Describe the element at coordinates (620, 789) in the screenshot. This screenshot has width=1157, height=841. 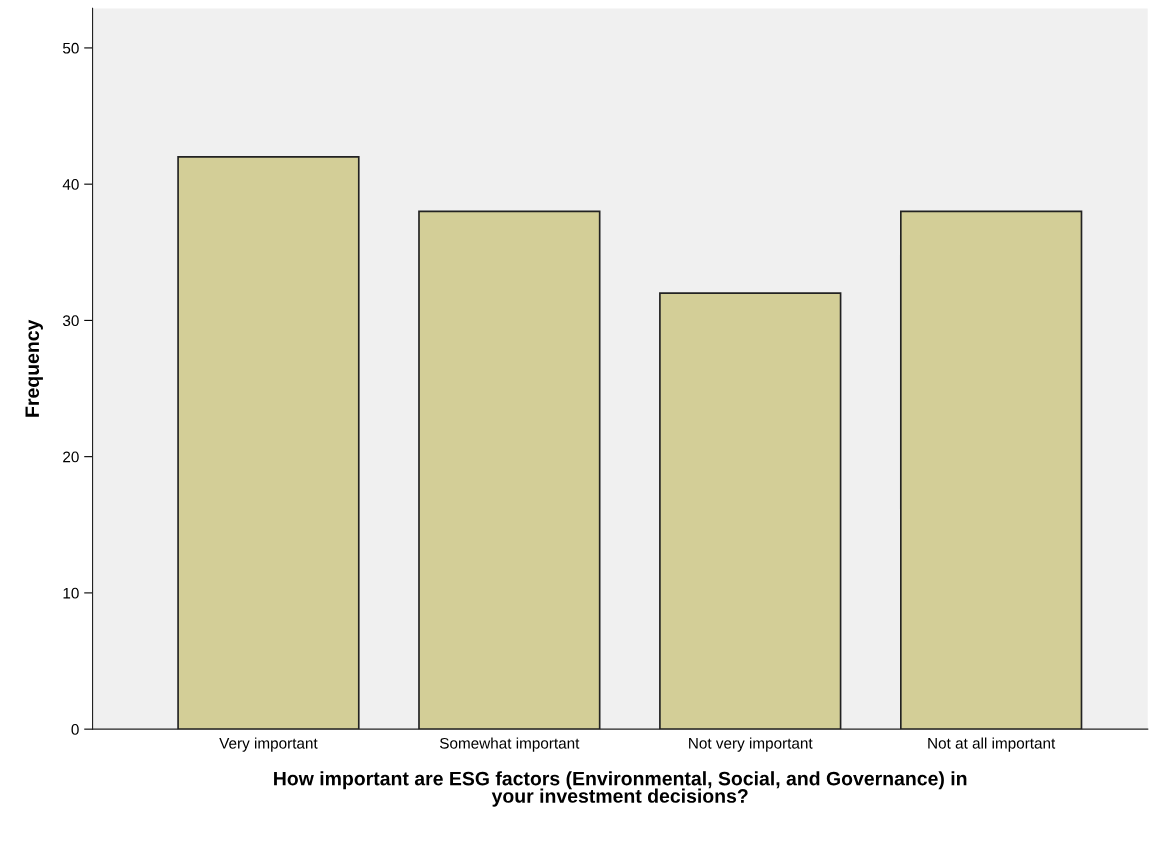
I see `x-axis-title: How important are ESG factors (Environmental, Social, and Governance) in your investment decisions?` at that location.